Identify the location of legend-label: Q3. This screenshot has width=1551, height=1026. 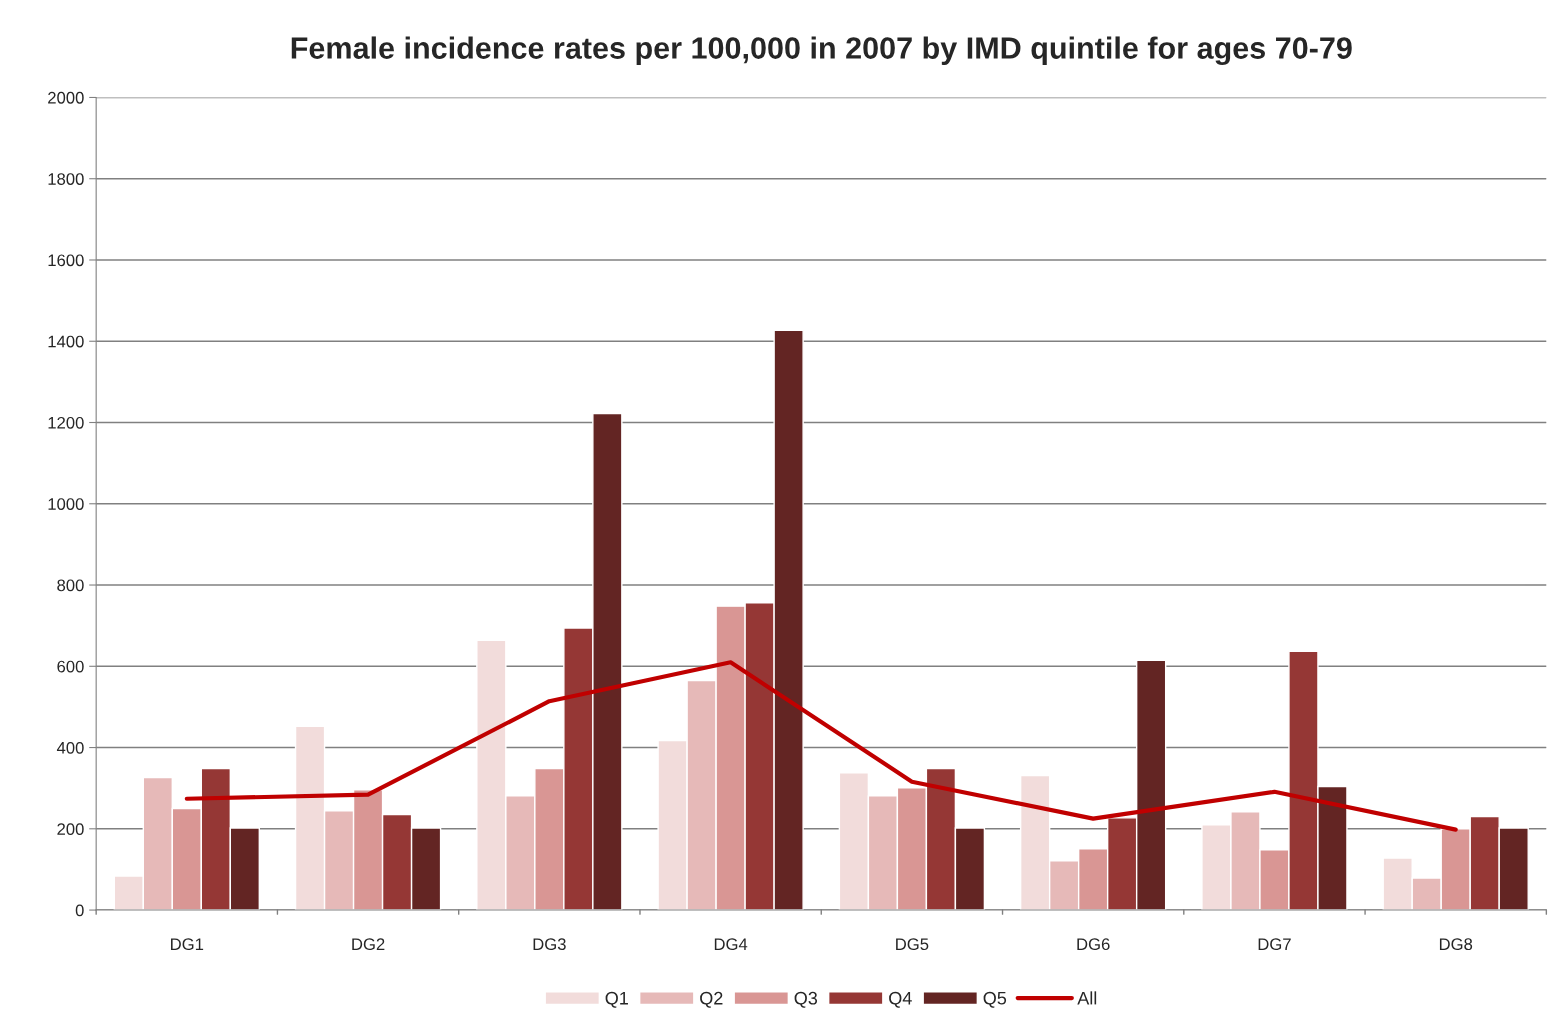
(806, 999).